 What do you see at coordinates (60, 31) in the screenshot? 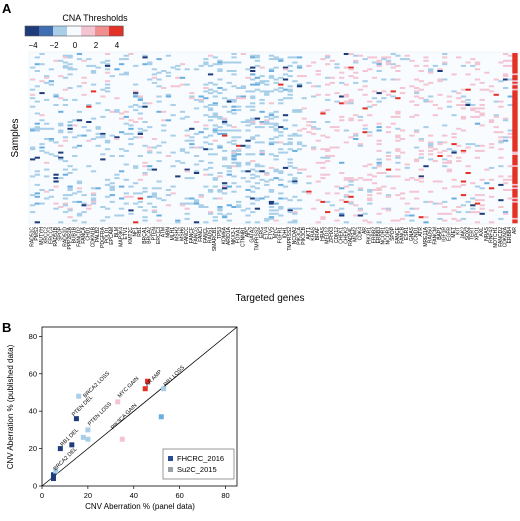
I see `cna-legend-swatch` at bounding box center [60, 31].